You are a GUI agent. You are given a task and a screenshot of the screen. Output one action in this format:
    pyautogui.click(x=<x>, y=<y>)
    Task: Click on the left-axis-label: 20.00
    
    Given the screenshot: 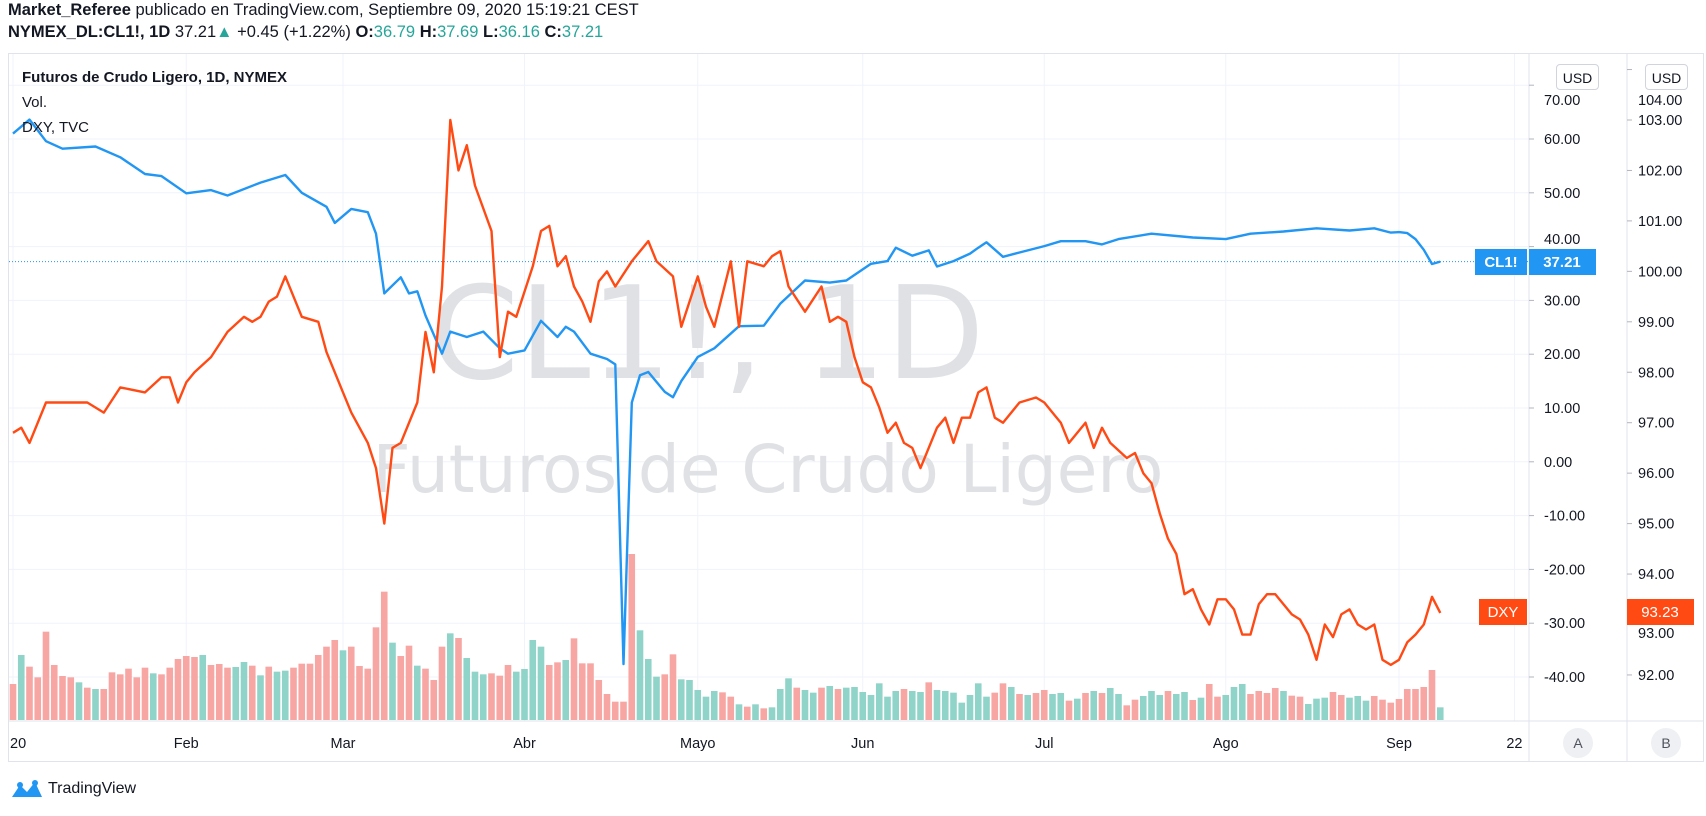 What is the action you would take?
    pyautogui.click(x=1562, y=355)
    